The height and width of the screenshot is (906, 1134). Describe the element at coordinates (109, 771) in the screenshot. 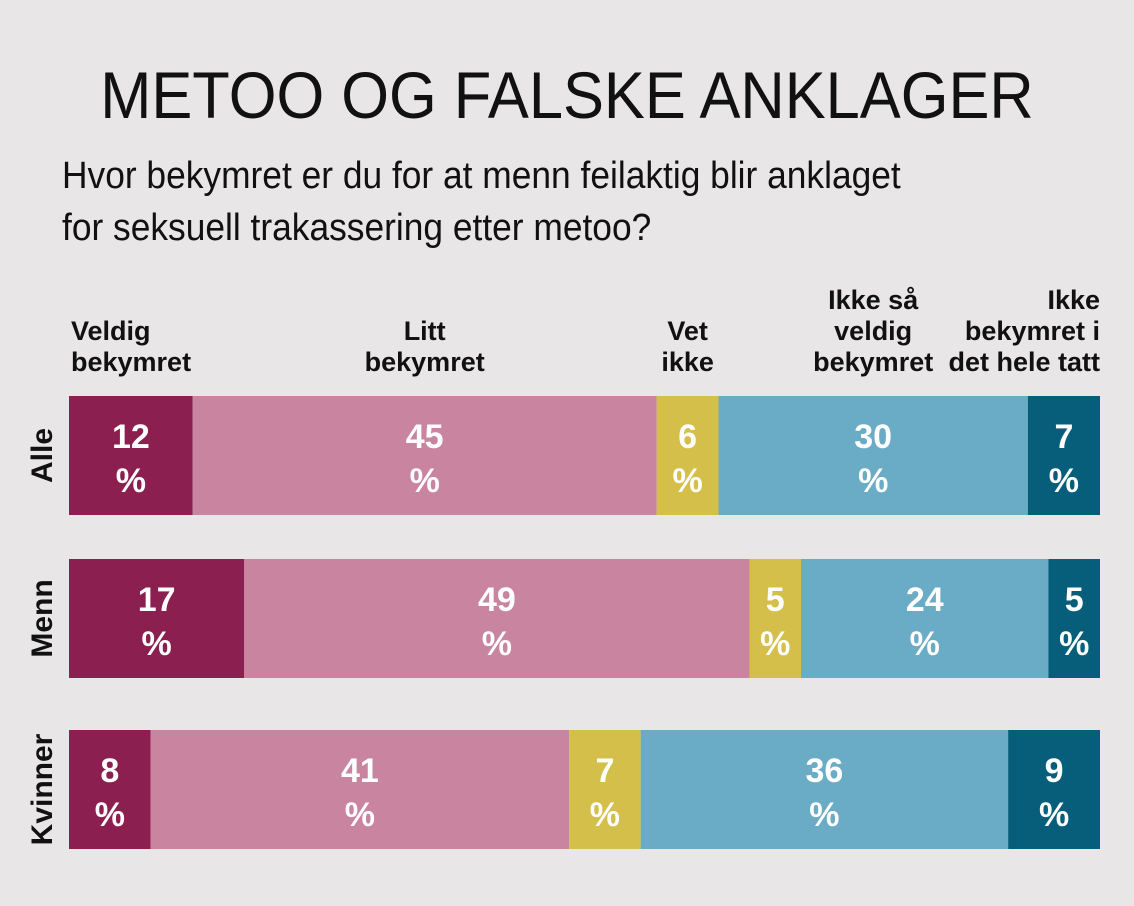

I see `data-label-value: 8` at that location.